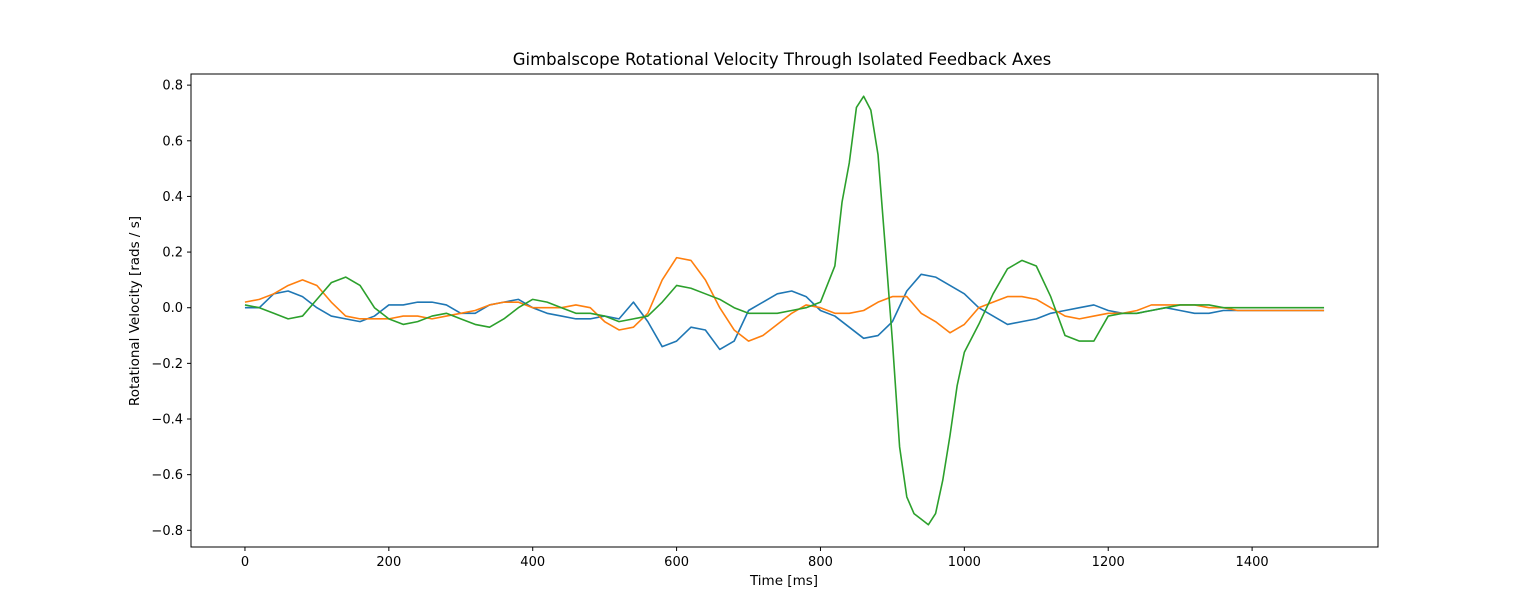 The width and height of the screenshot is (1530, 613). What do you see at coordinates (1108, 562) in the screenshot?
I see `x-tick-label: 1200` at bounding box center [1108, 562].